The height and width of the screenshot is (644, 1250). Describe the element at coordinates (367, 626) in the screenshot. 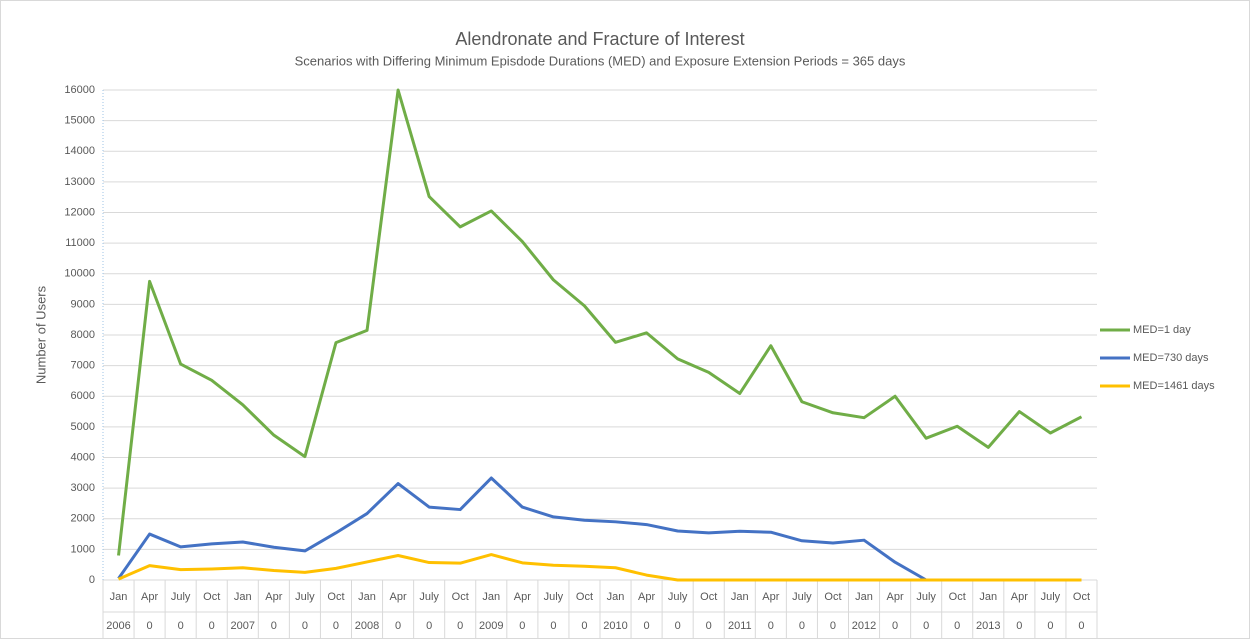

I see `x-year-label: 2008` at that location.